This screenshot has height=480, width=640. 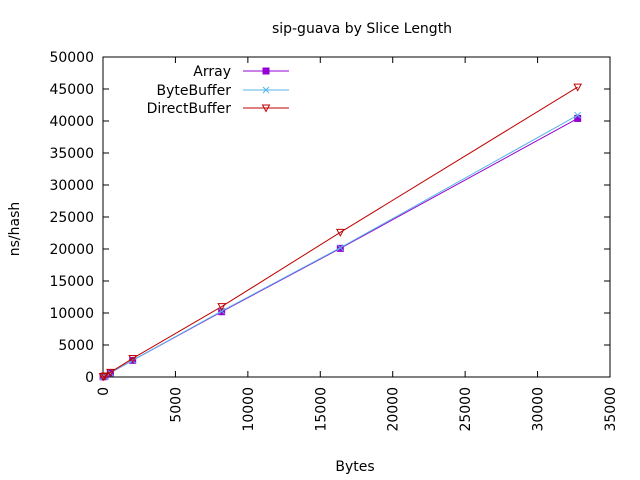 I want to click on y-tick-label: 5000, so click(x=76, y=346).